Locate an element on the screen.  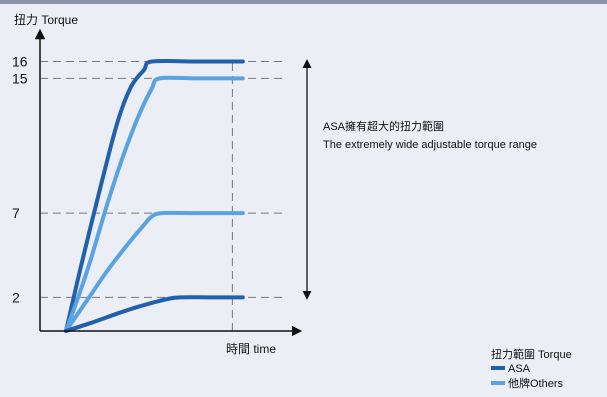
top-border is located at coordinates (303, 2).